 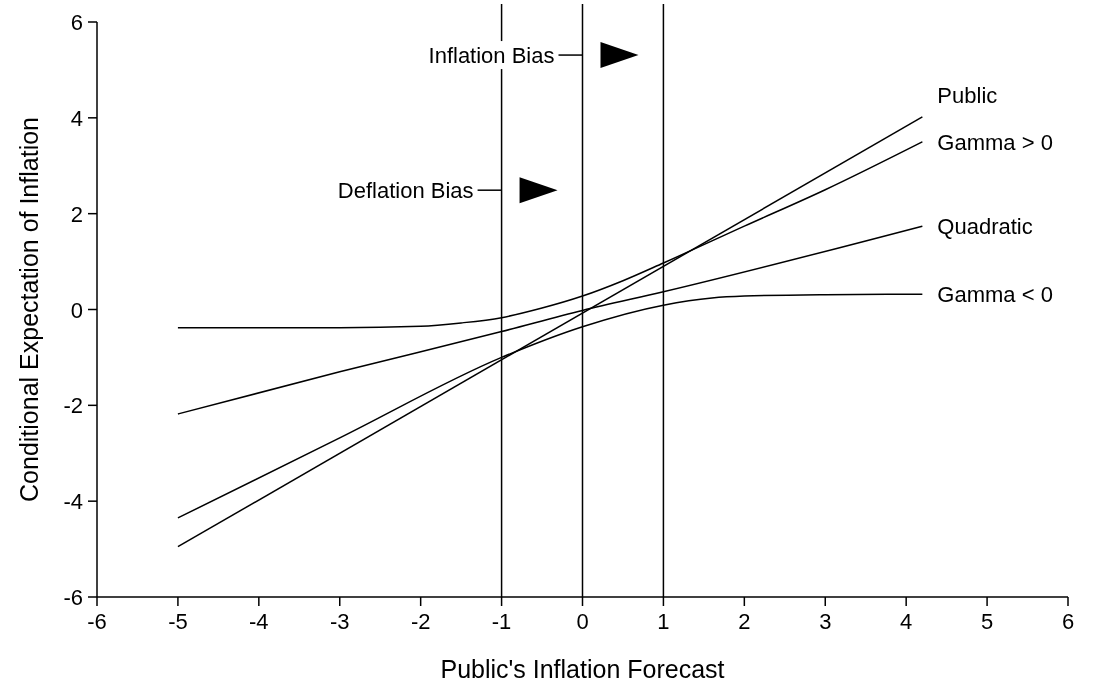 I want to click on annotation: Inflation Bias, so click(x=491, y=56).